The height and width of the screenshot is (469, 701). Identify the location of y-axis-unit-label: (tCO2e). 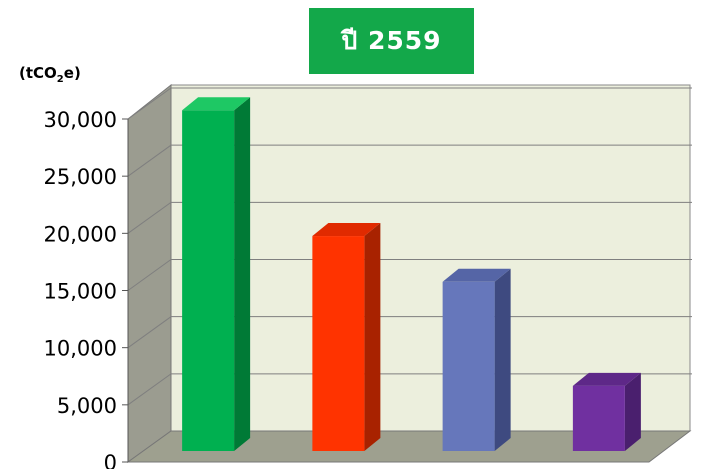
(50, 74).